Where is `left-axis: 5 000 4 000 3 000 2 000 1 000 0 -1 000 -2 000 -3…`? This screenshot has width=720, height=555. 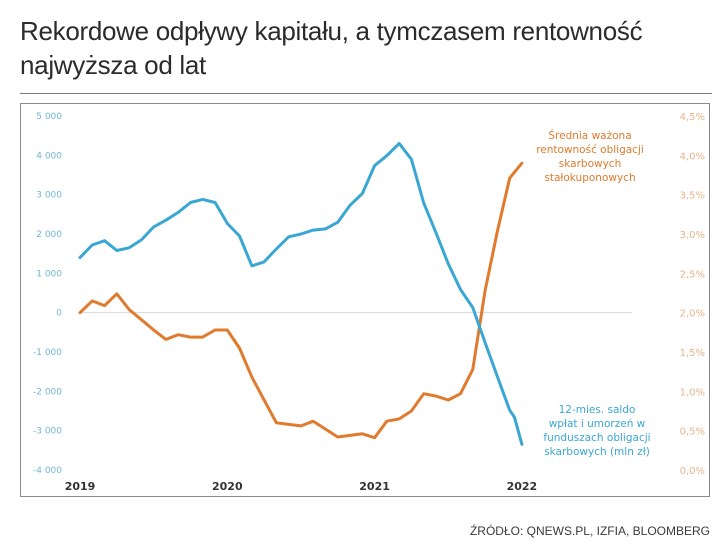 left-axis: 5 000 4 000 3 000 2 000 1 000 0 -1 000 -2 000 -3… is located at coordinates (47, 294).